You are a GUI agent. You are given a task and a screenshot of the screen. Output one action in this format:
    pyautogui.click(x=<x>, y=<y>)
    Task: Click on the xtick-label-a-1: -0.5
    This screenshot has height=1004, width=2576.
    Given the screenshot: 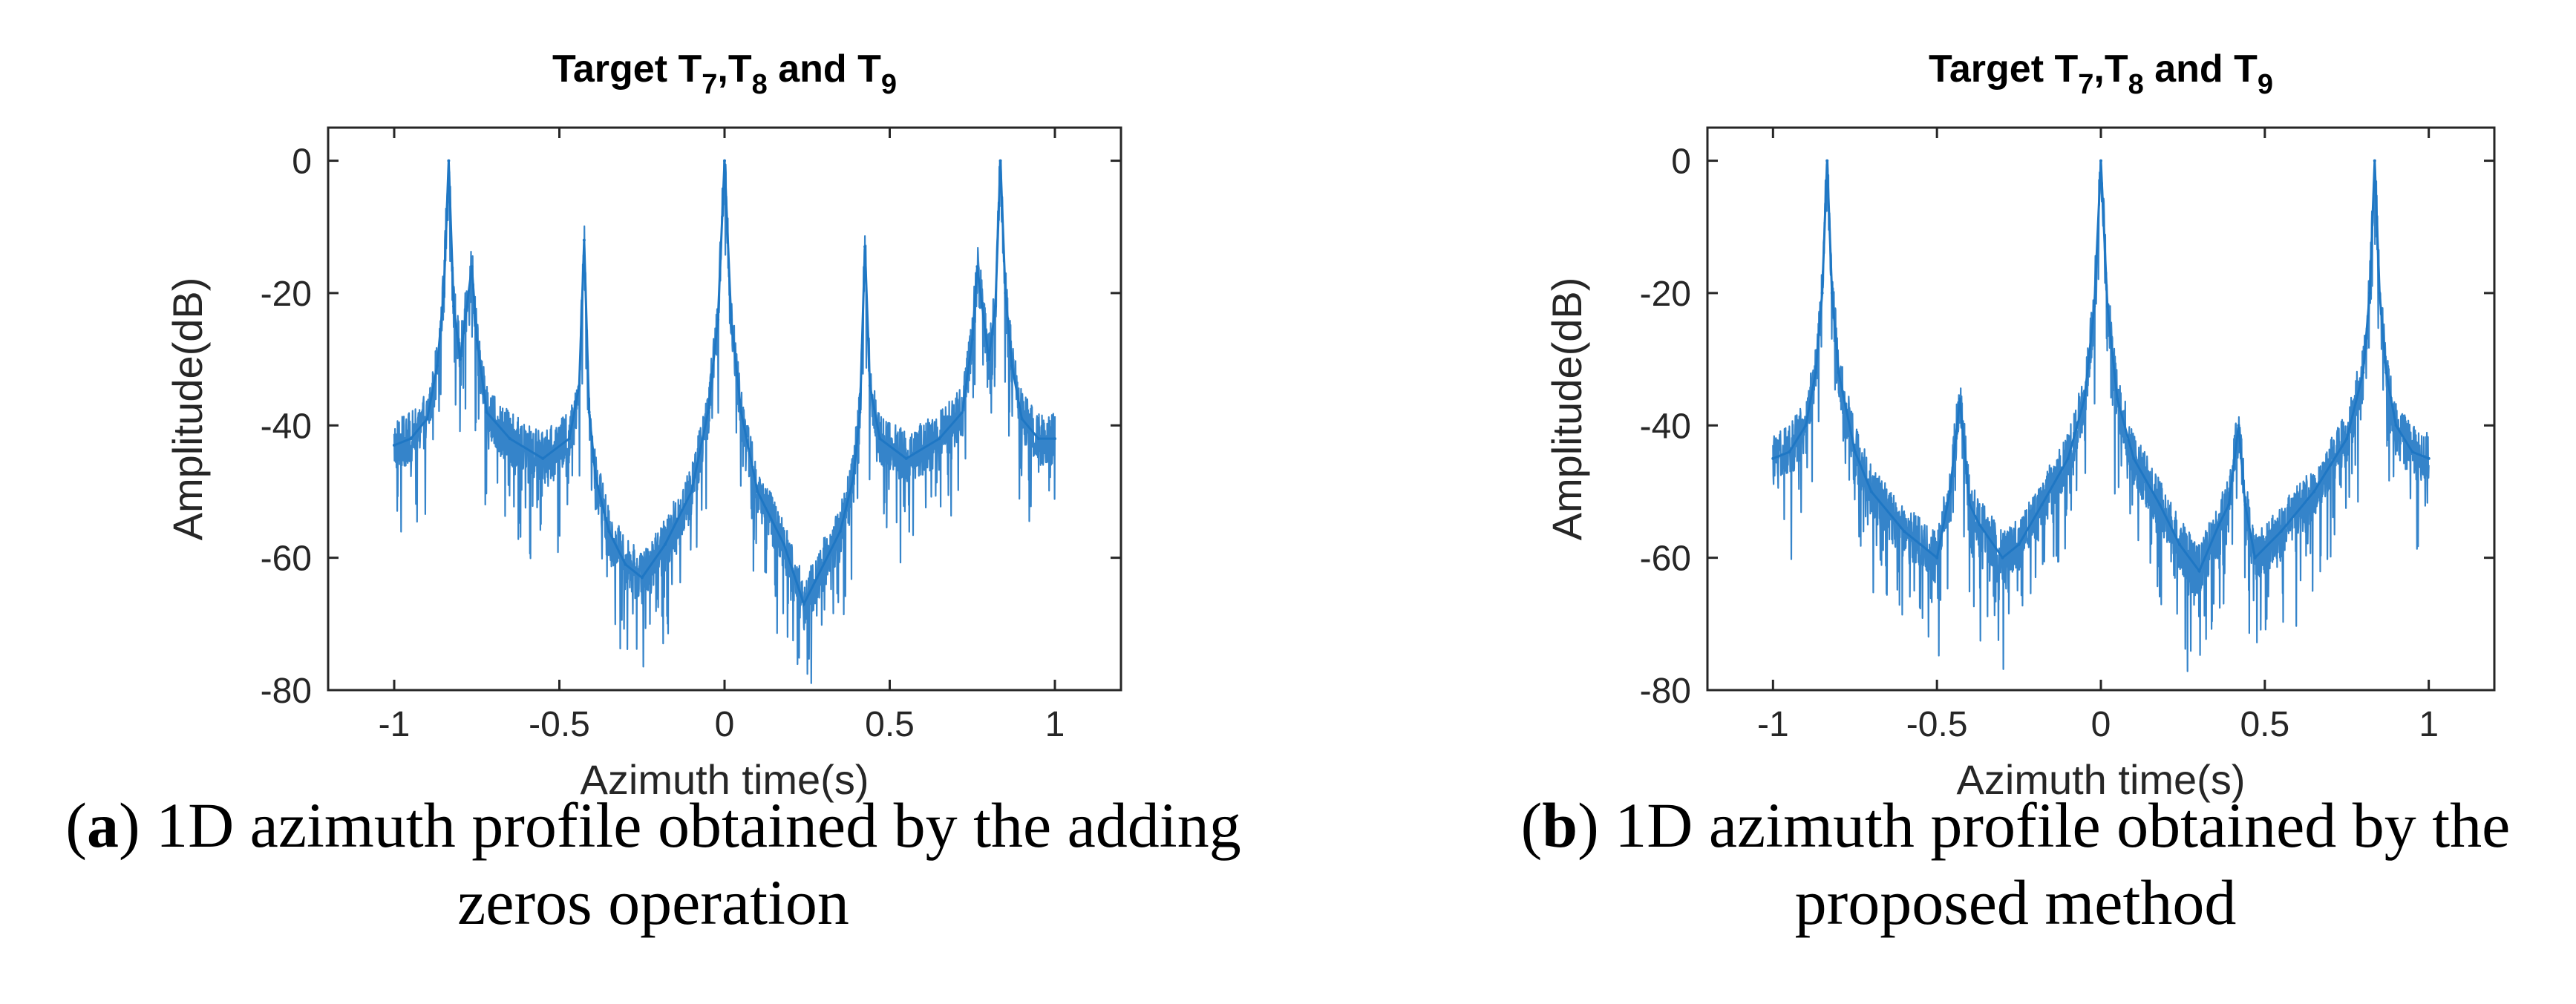 What is the action you would take?
    pyautogui.click(x=559, y=724)
    